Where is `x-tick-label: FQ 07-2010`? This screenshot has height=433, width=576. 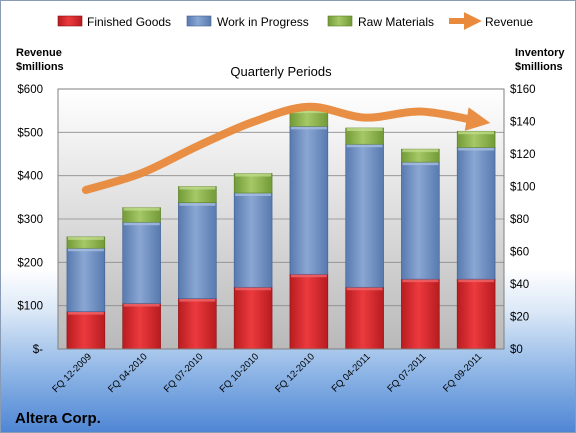
x-tick-label: FQ 07-2010 is located at coordinates (184, 373).